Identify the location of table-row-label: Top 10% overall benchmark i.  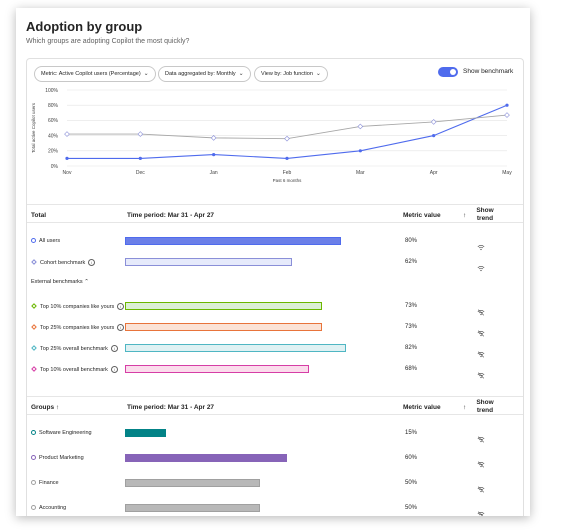
(74, 369).